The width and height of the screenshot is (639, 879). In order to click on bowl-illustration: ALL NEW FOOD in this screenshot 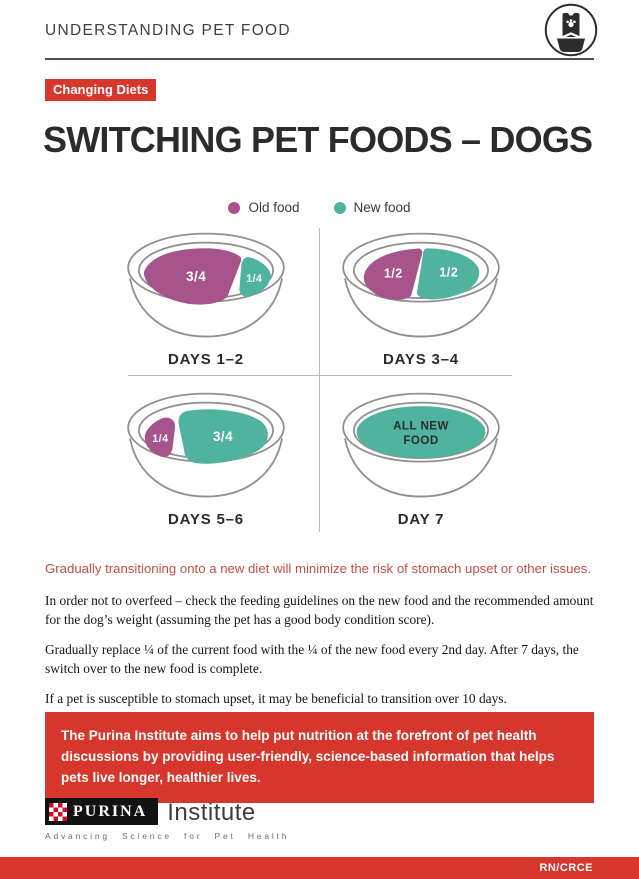, I will do `click(421, 445)`.